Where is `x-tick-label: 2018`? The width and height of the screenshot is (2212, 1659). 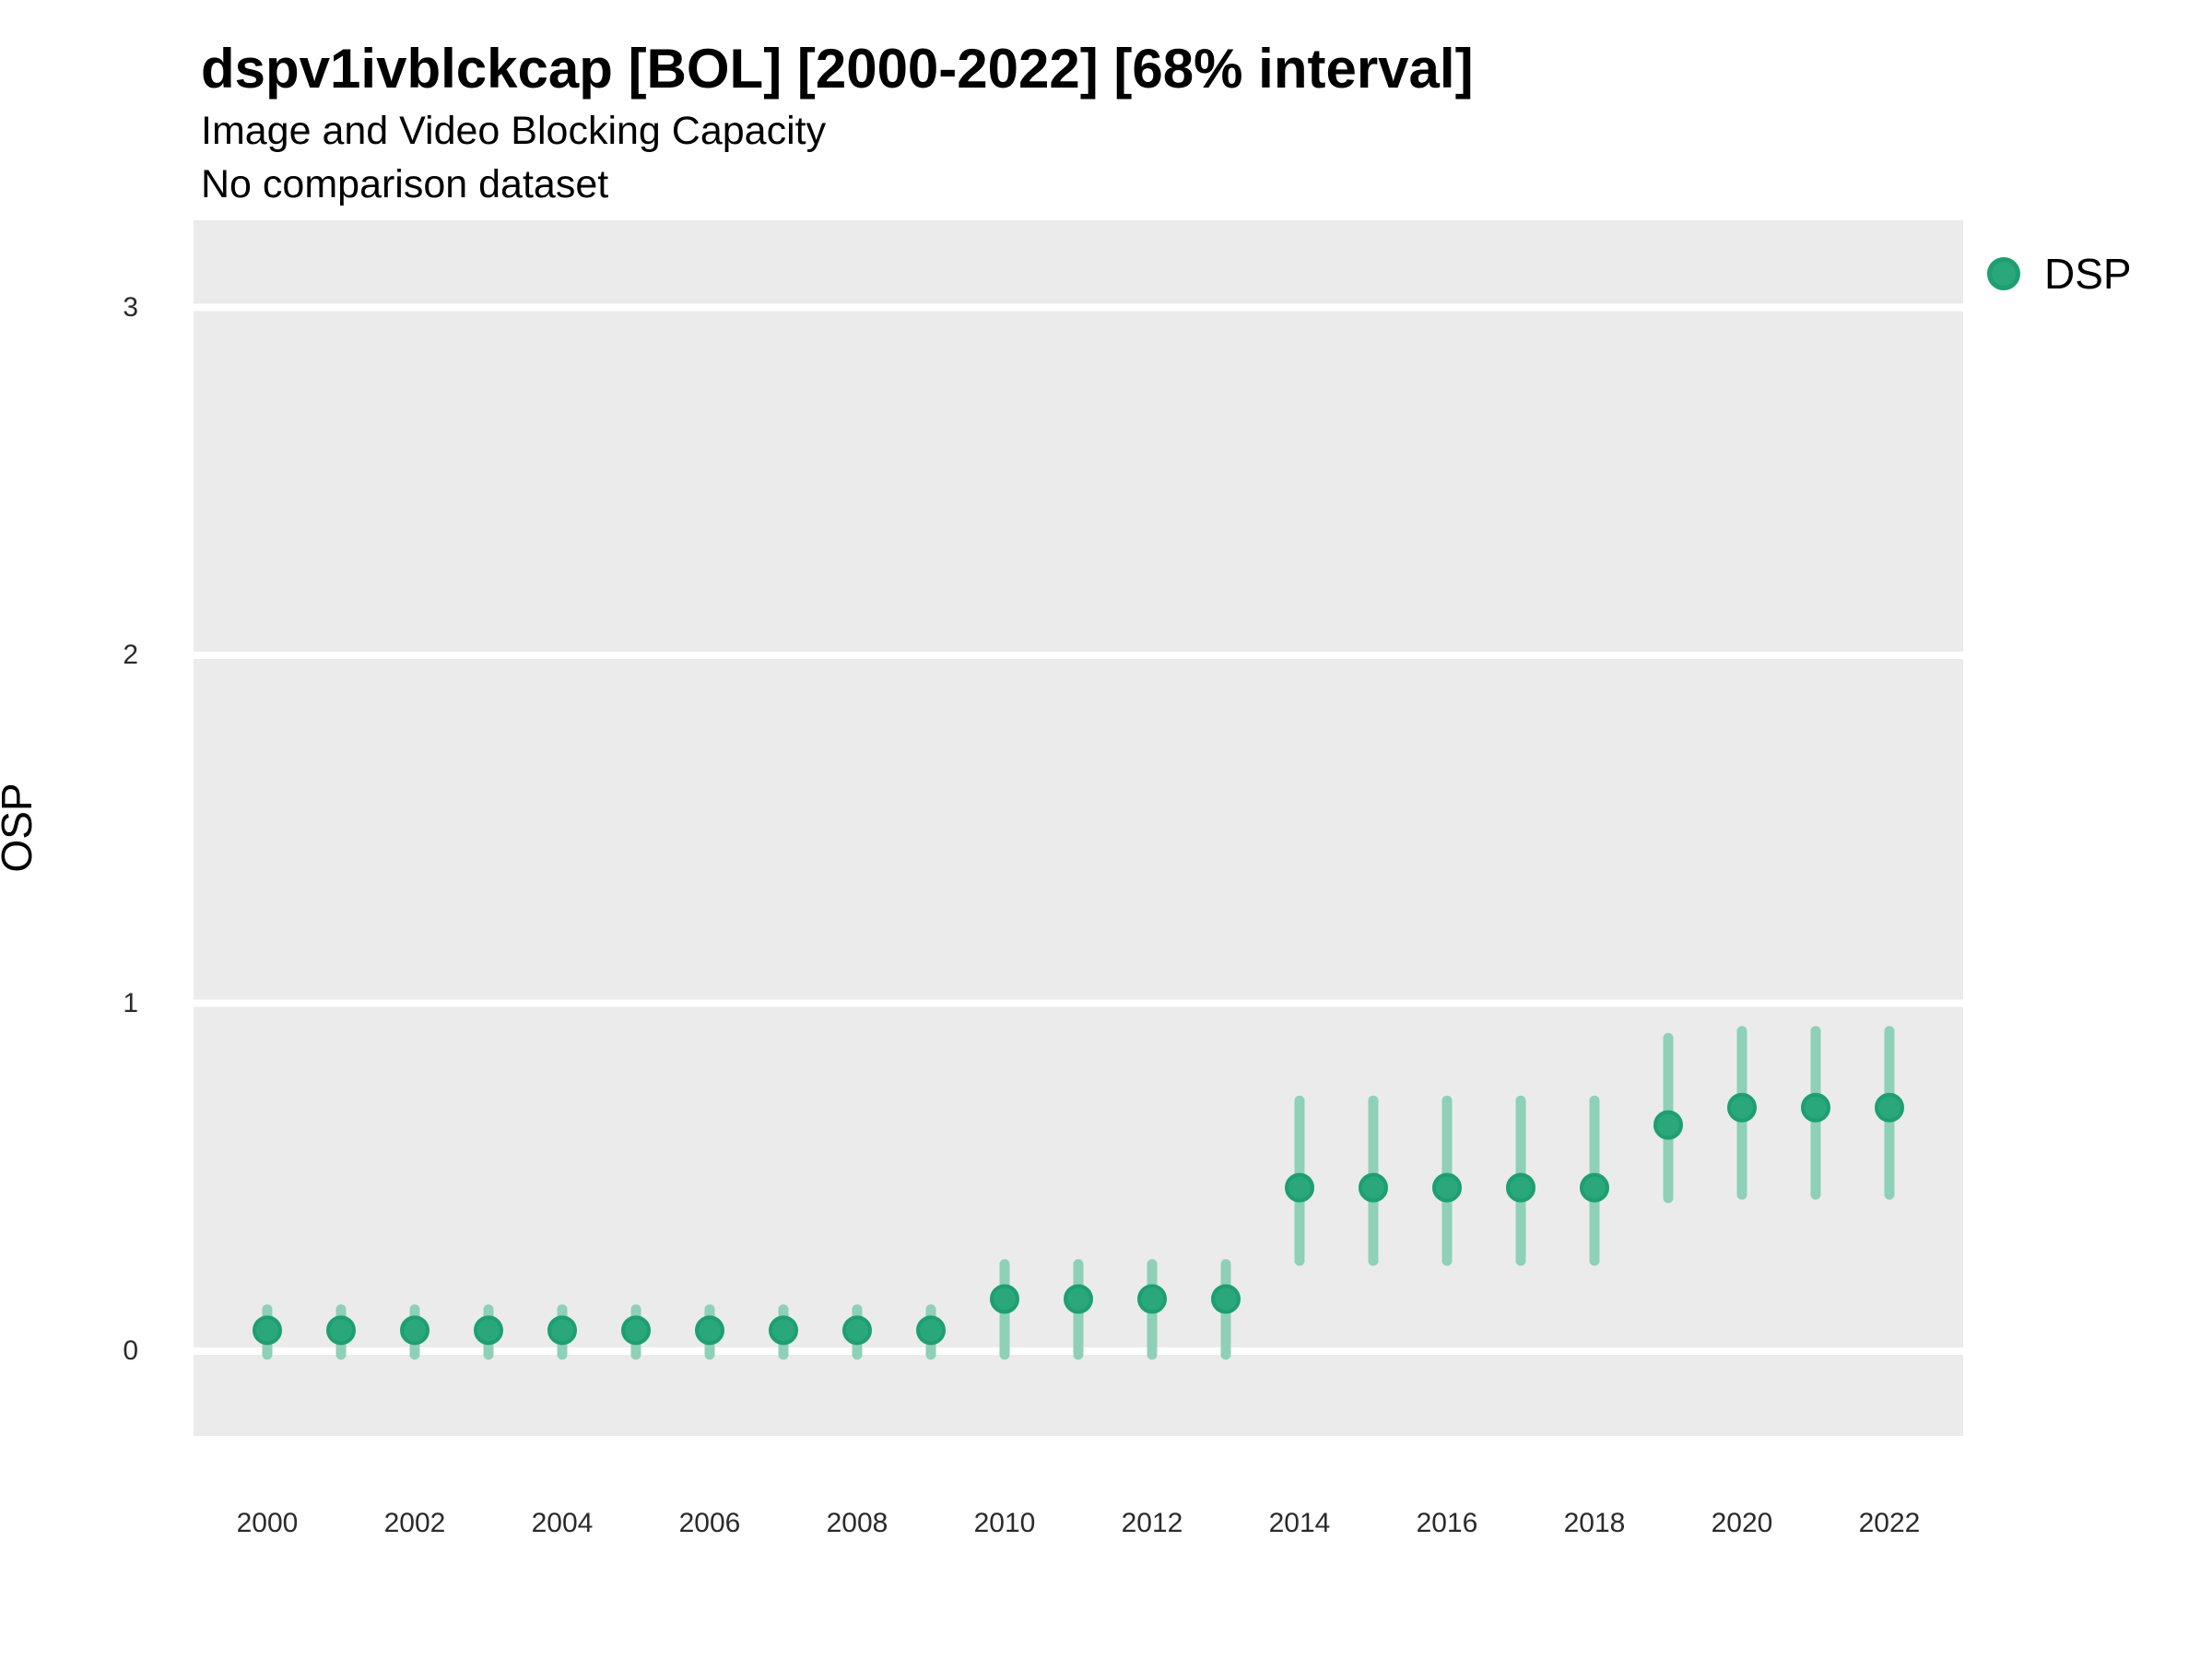 x-tick-label: 2018 is located at coordinates (1594, 1523).